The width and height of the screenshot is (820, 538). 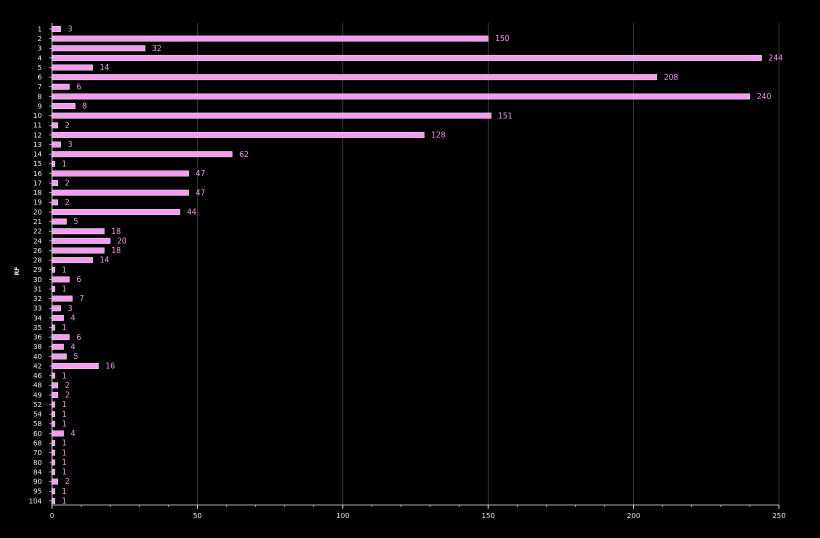 I want to click on y-tick-label: 12, so click(x=37, y=135).